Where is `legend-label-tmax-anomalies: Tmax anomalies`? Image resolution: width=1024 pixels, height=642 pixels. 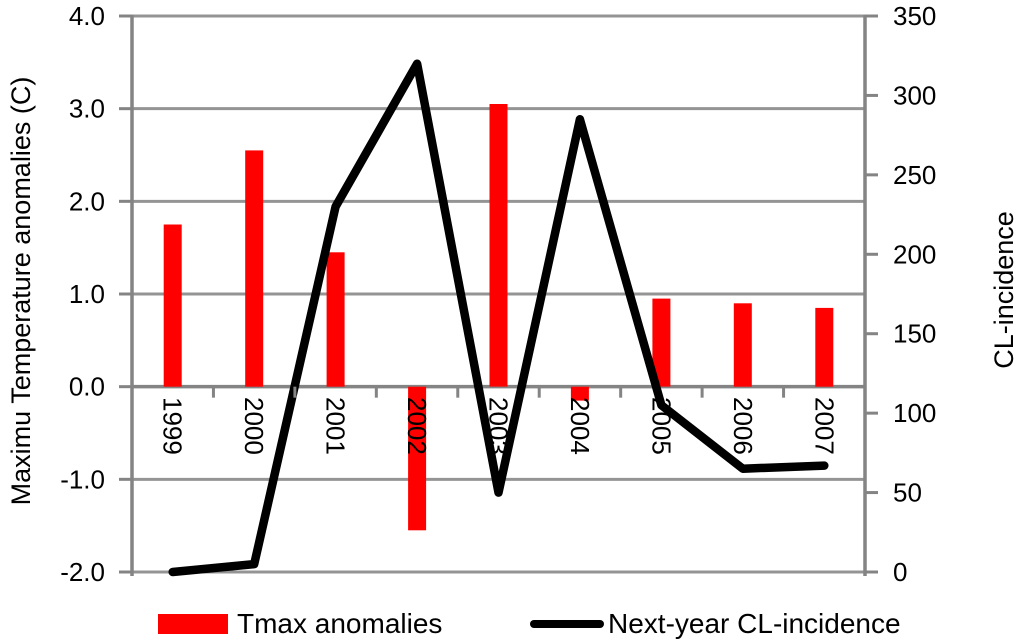 legend-label-tmax-anomalies: Tmax anomalies is located at coordinates (340, 623).